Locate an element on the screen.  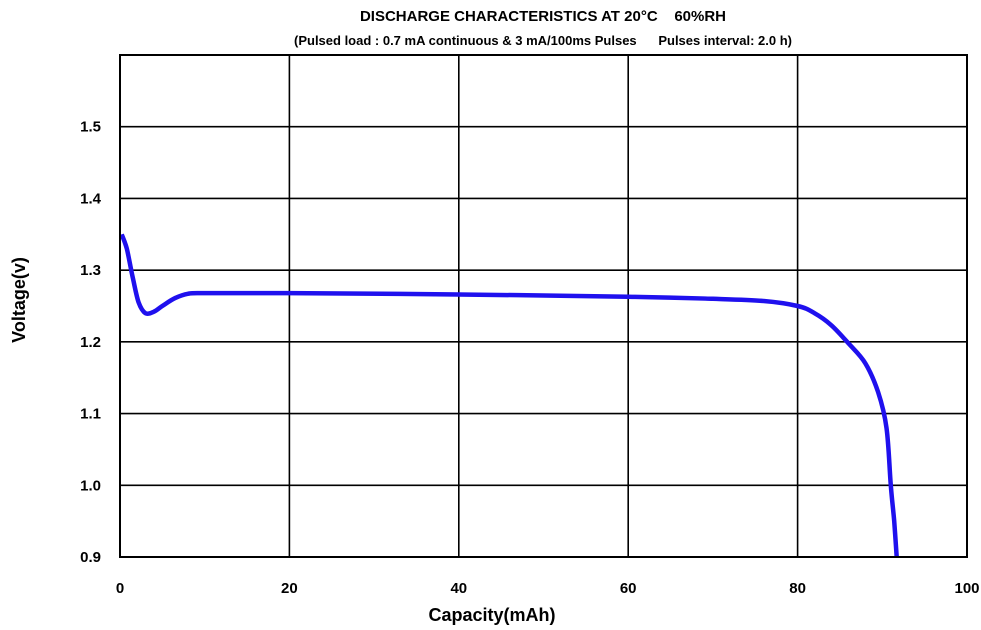
y-tick-label: 1.5 is located at coordinates (90, 127).